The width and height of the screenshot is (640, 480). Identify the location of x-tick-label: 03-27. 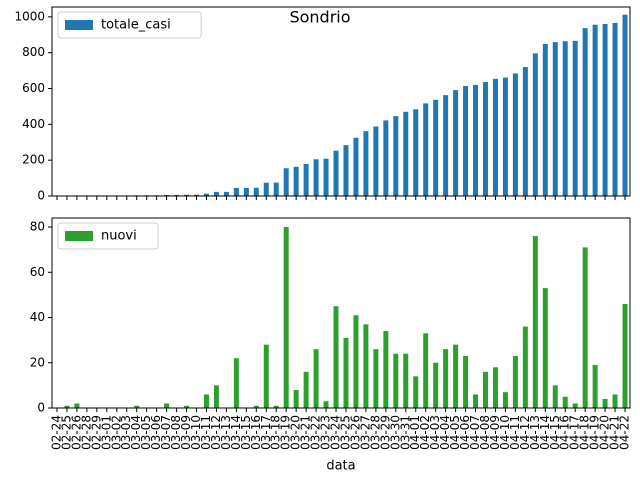
(365, 432).